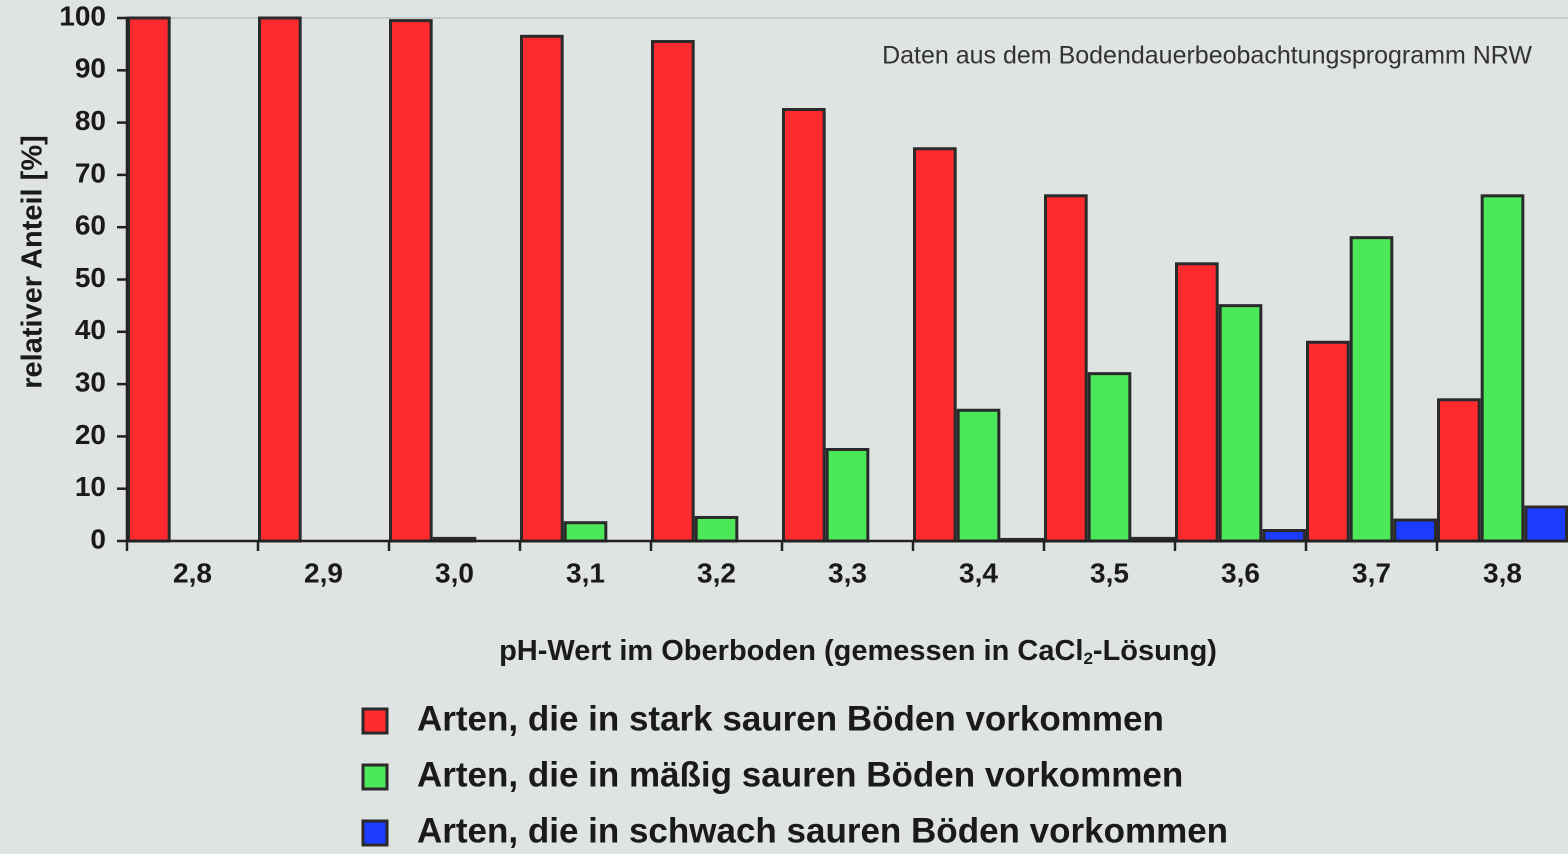  I want to click on x-tick-label: 3,3, so click(847, 572).